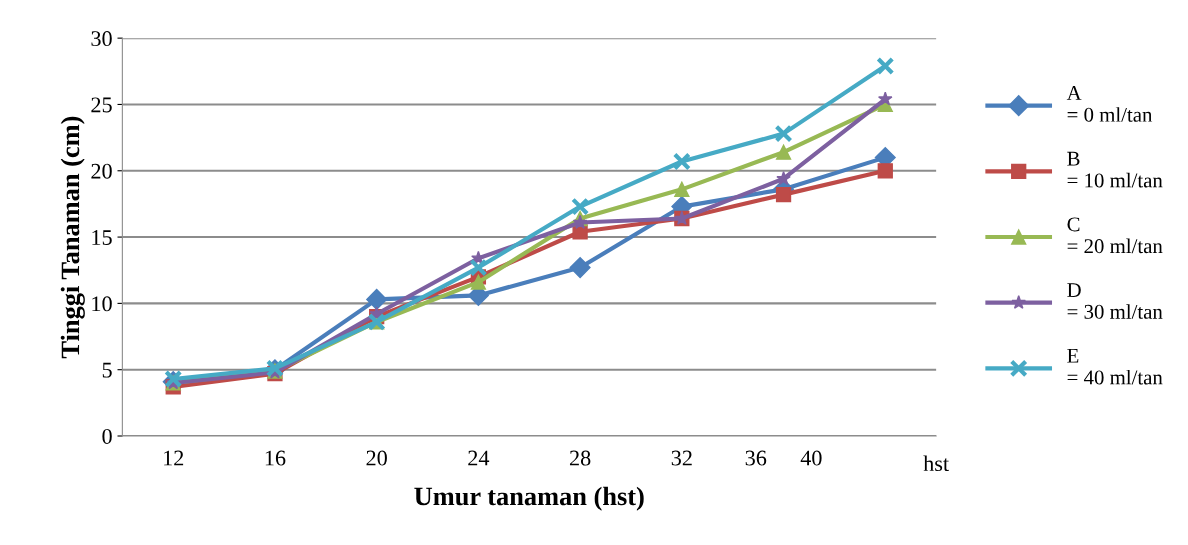 Image resolution: width=1188 pixels, height=545 pixels. What do you see at coordinates (101, 171) in the screenshot?
I see `y-tick-label: 20` at bounding box center [101, 171].